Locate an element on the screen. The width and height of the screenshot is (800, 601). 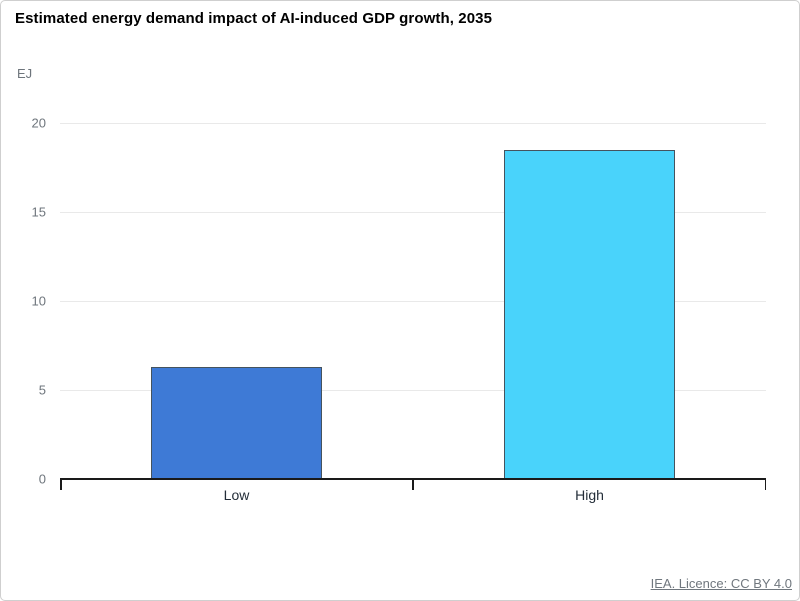
x-axis-tick-right is located at coordinates (765, 484).